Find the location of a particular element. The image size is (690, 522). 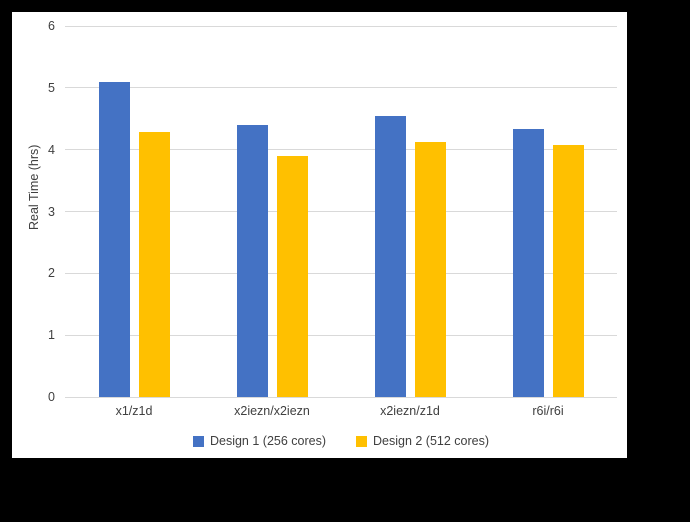

x-tick-label: x1/z1d is located at coordinates (134, 411).